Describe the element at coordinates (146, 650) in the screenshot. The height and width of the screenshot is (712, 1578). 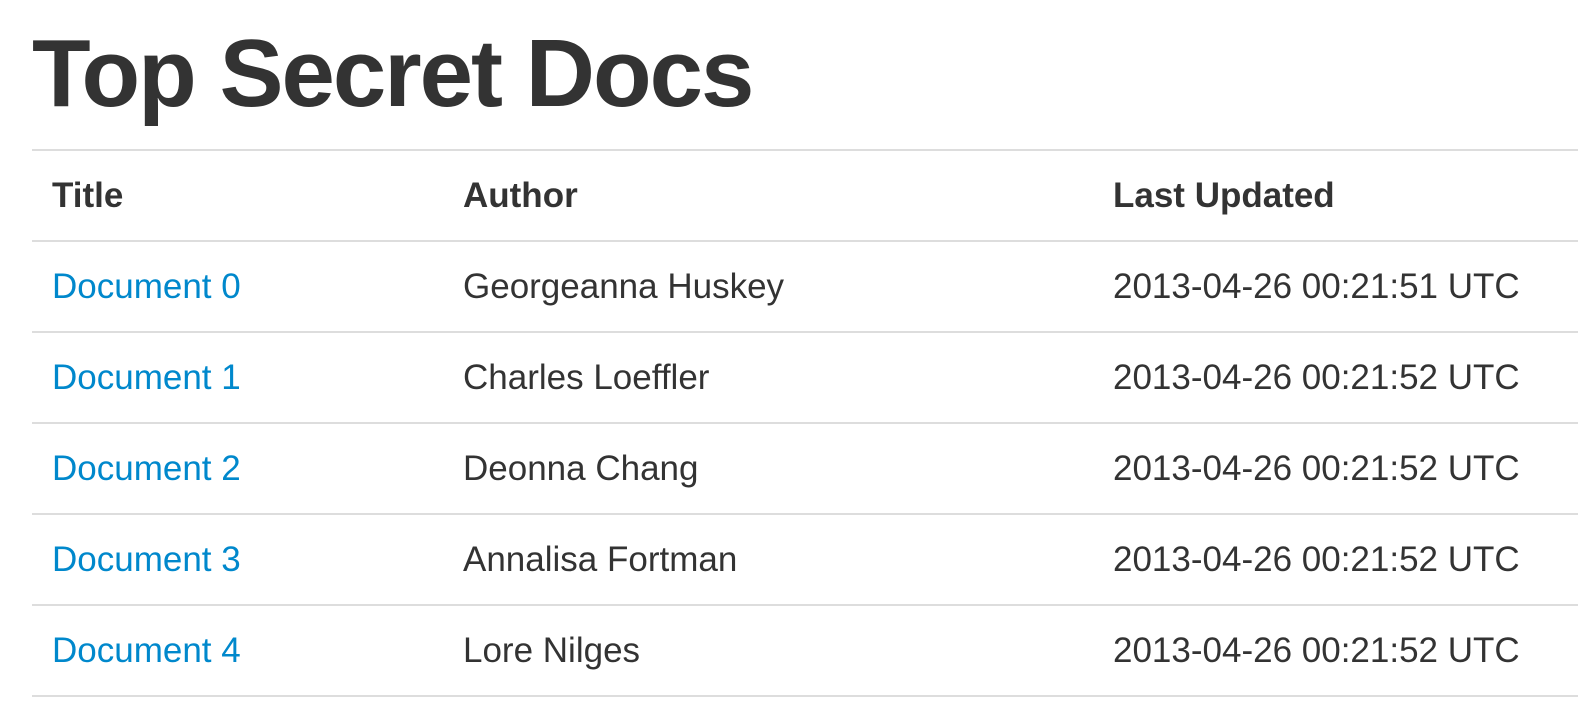
I see `document-link: Document 4` at that location.